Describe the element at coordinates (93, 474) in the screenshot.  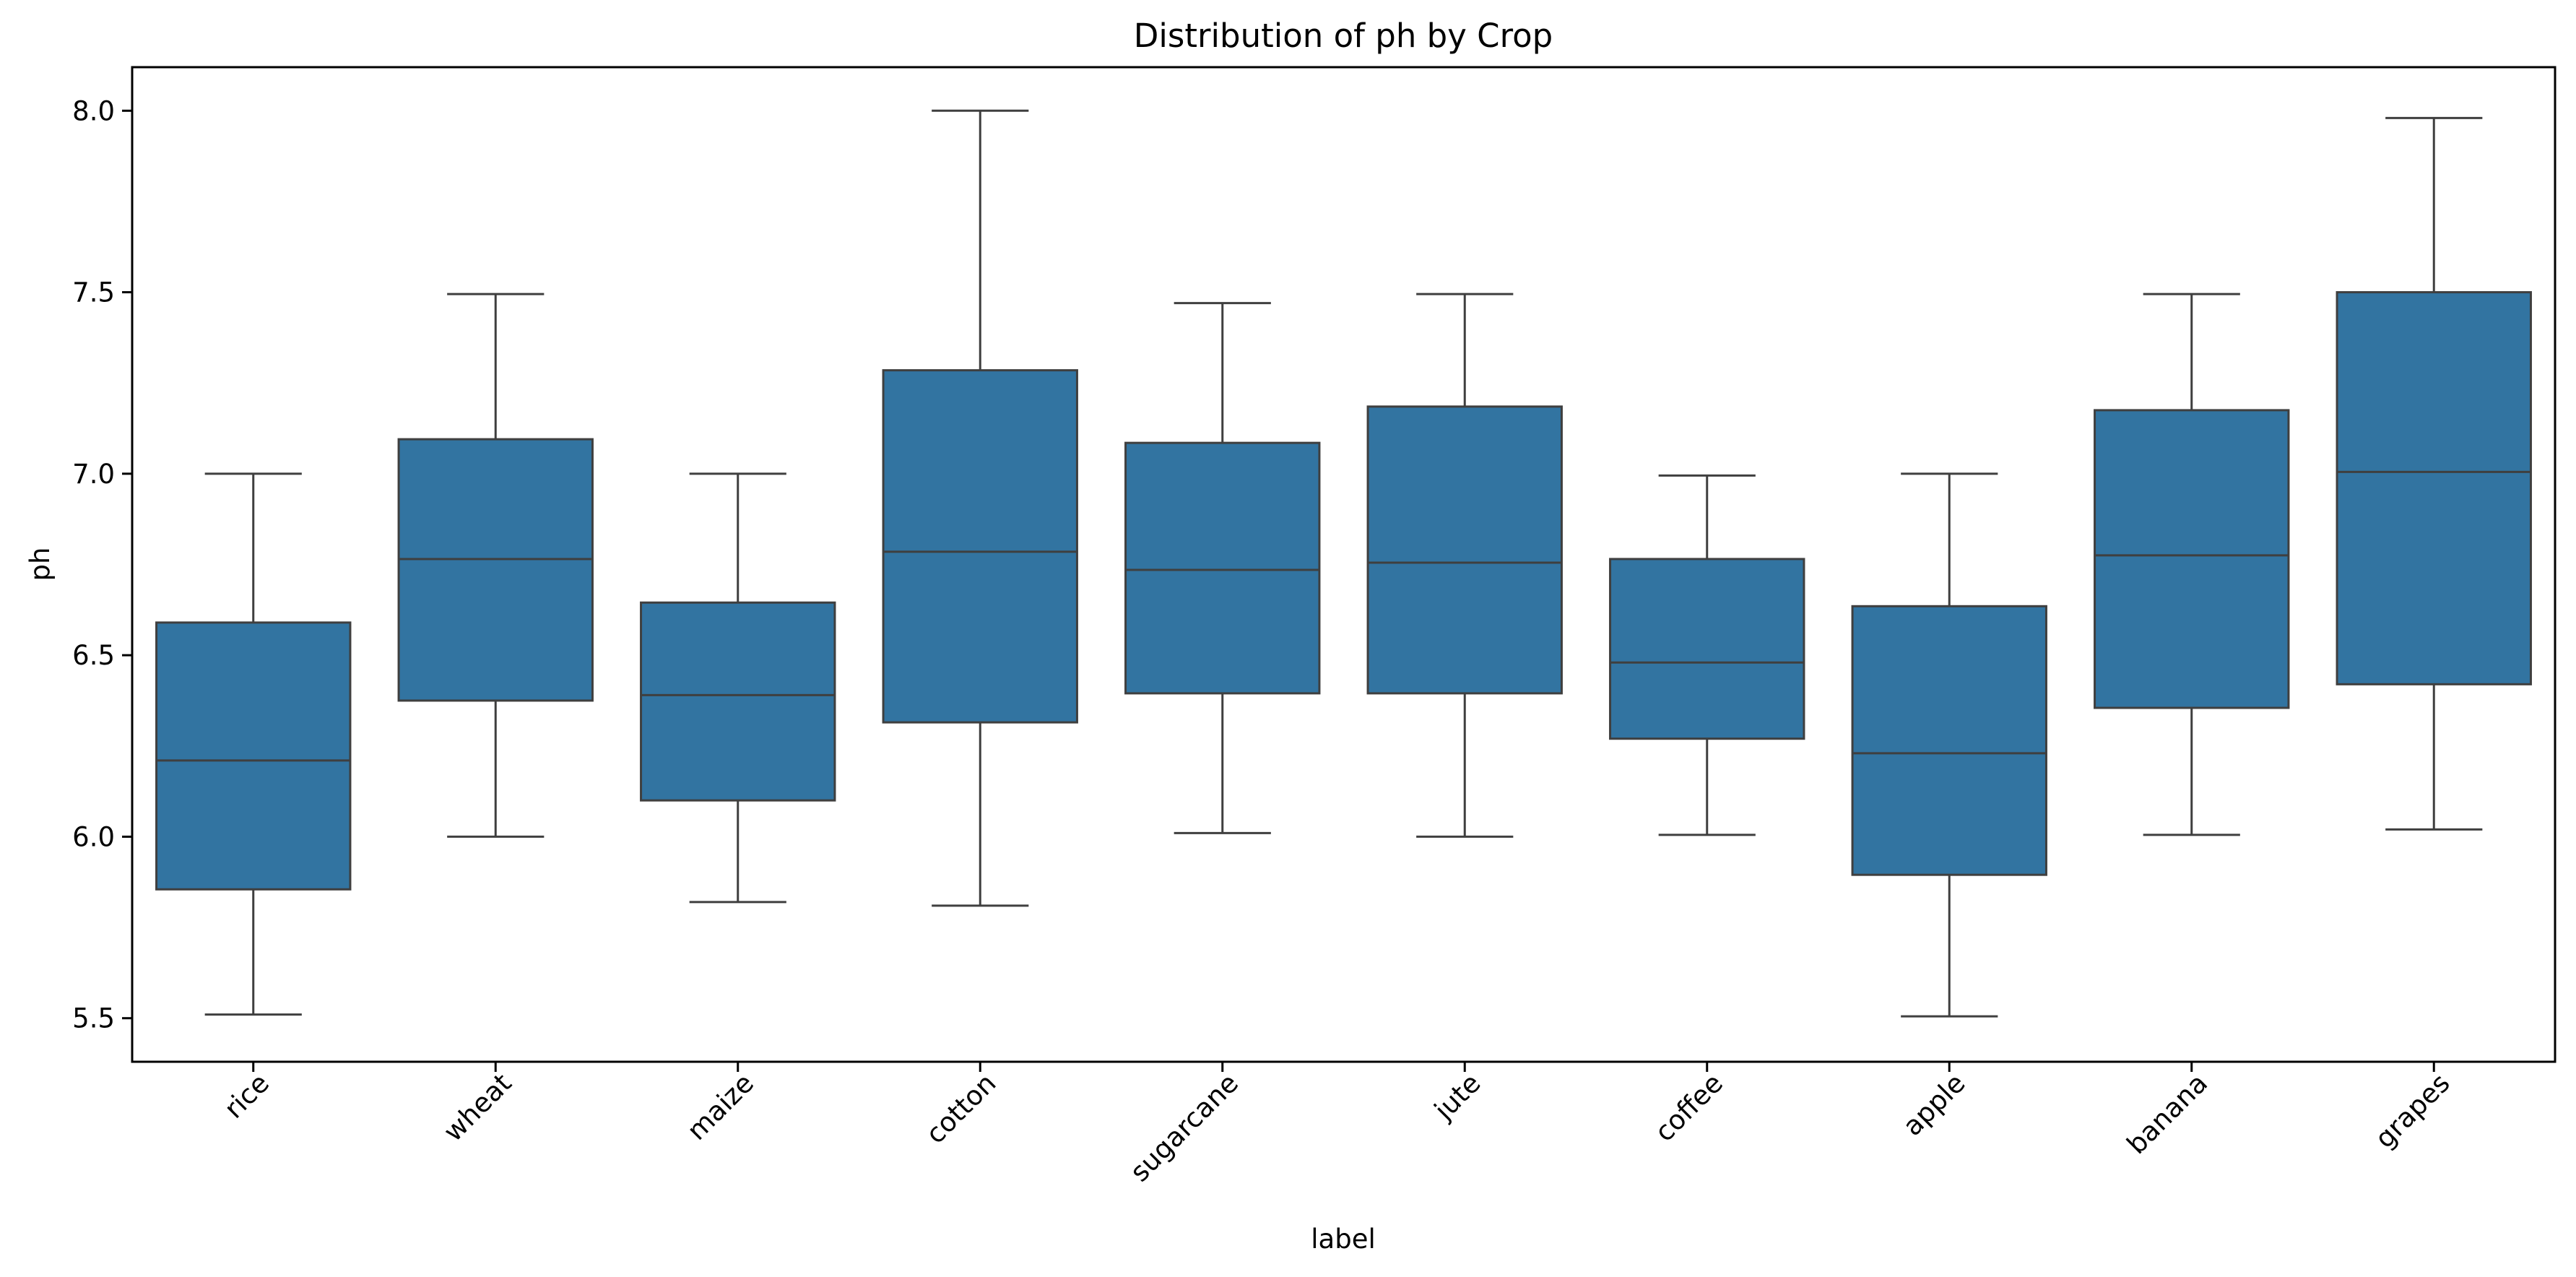
I see `y-tick-label: 7.0` at that location.